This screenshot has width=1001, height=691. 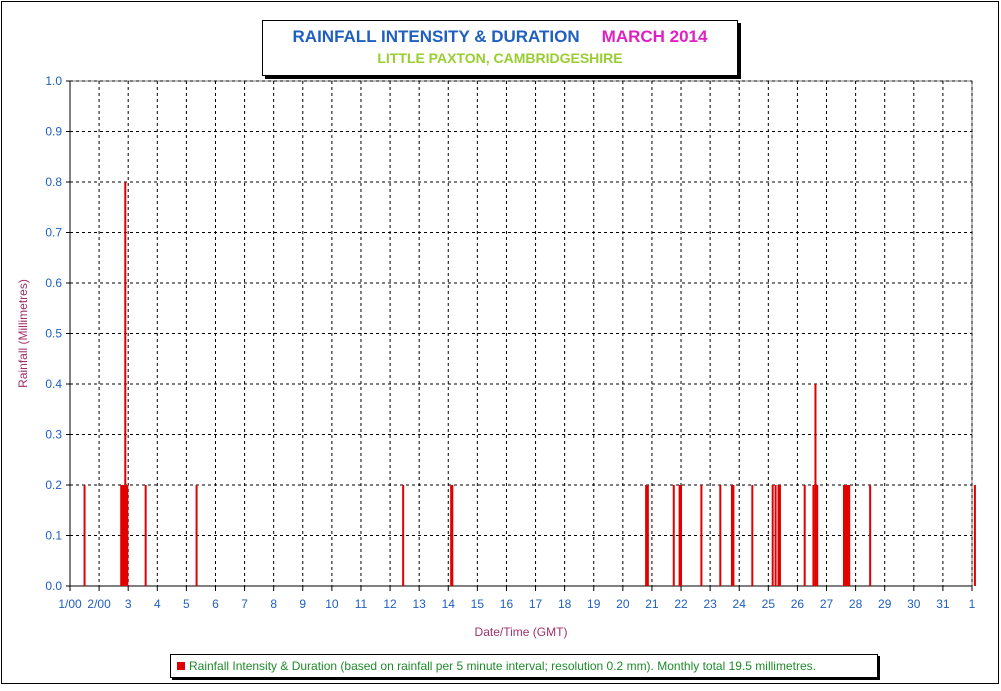 I want to click on x-tick-label: 3, so click(x=128, y=604).